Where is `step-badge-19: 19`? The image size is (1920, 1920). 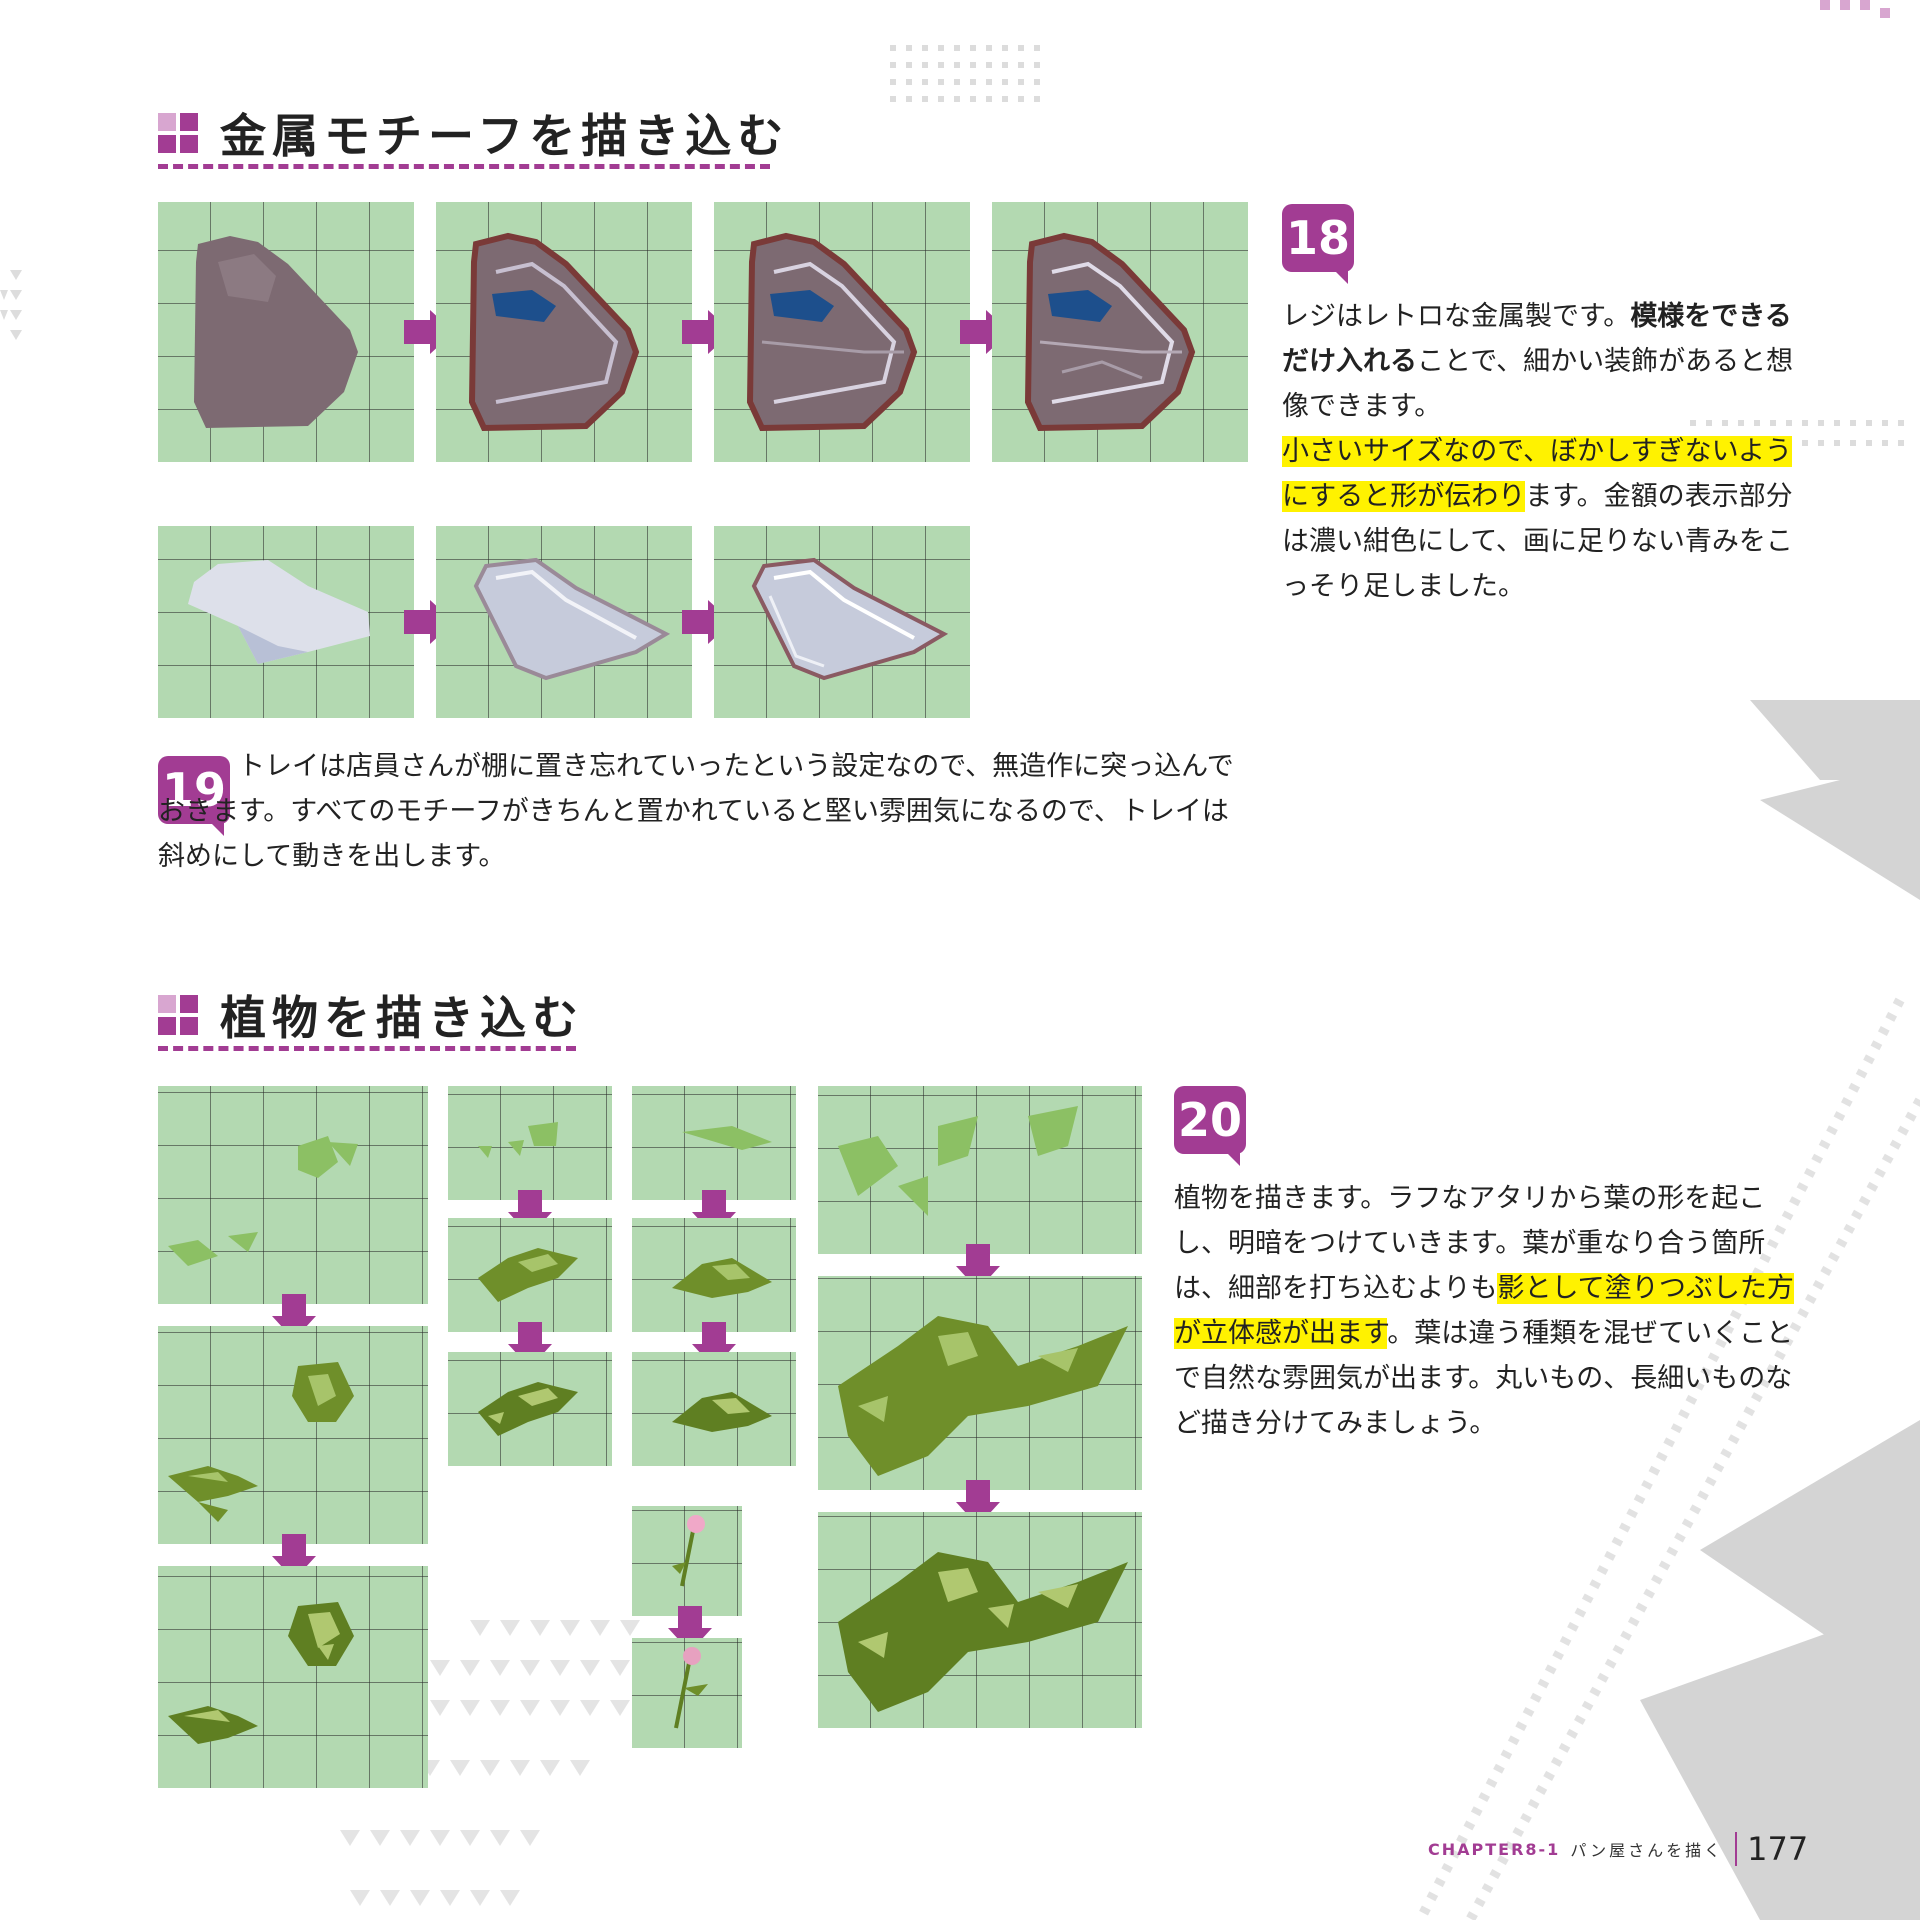
step-badge-19: 19 is located at coordinates (194, 796).